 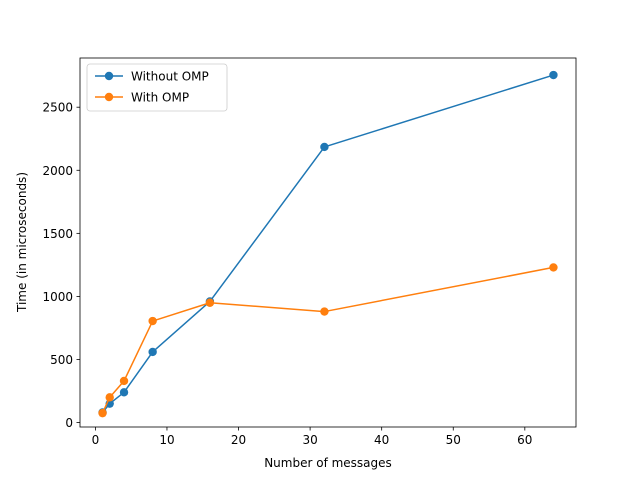 What do you see at coordinates (328, 463) in the screenshot?
I see `x-axis-label: Number of messages` at bounding box center [328, 463].